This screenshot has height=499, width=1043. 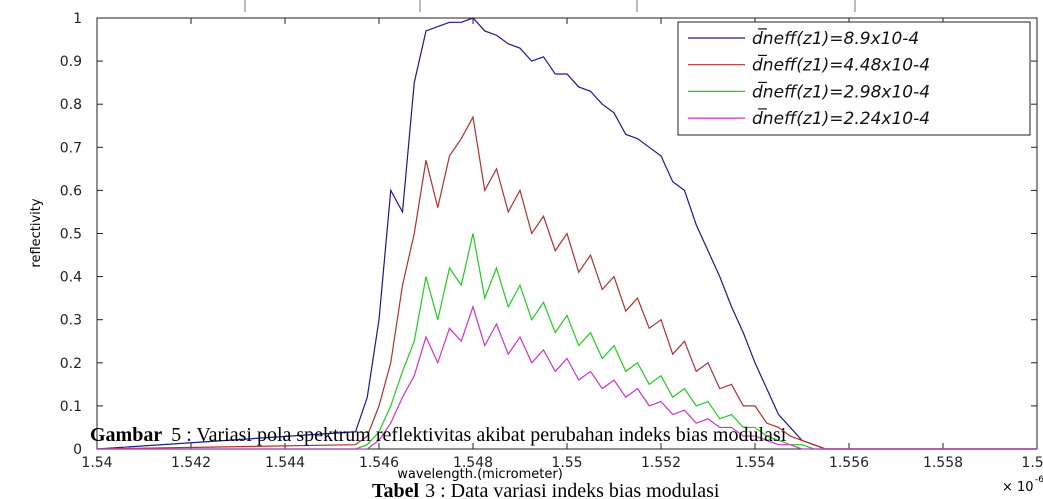 I want to click on x-tick-label: 1.544, so click(x=285, y=463).